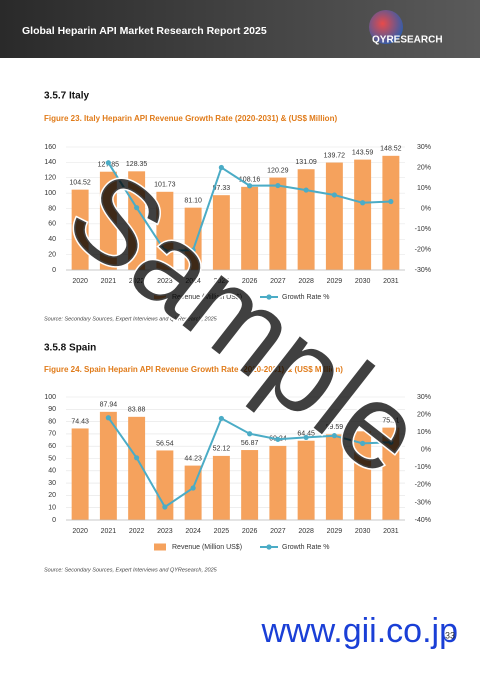 This screenshot has width=480, height=679. I want to click on x-tick-label: 2031, so click(391, 281).